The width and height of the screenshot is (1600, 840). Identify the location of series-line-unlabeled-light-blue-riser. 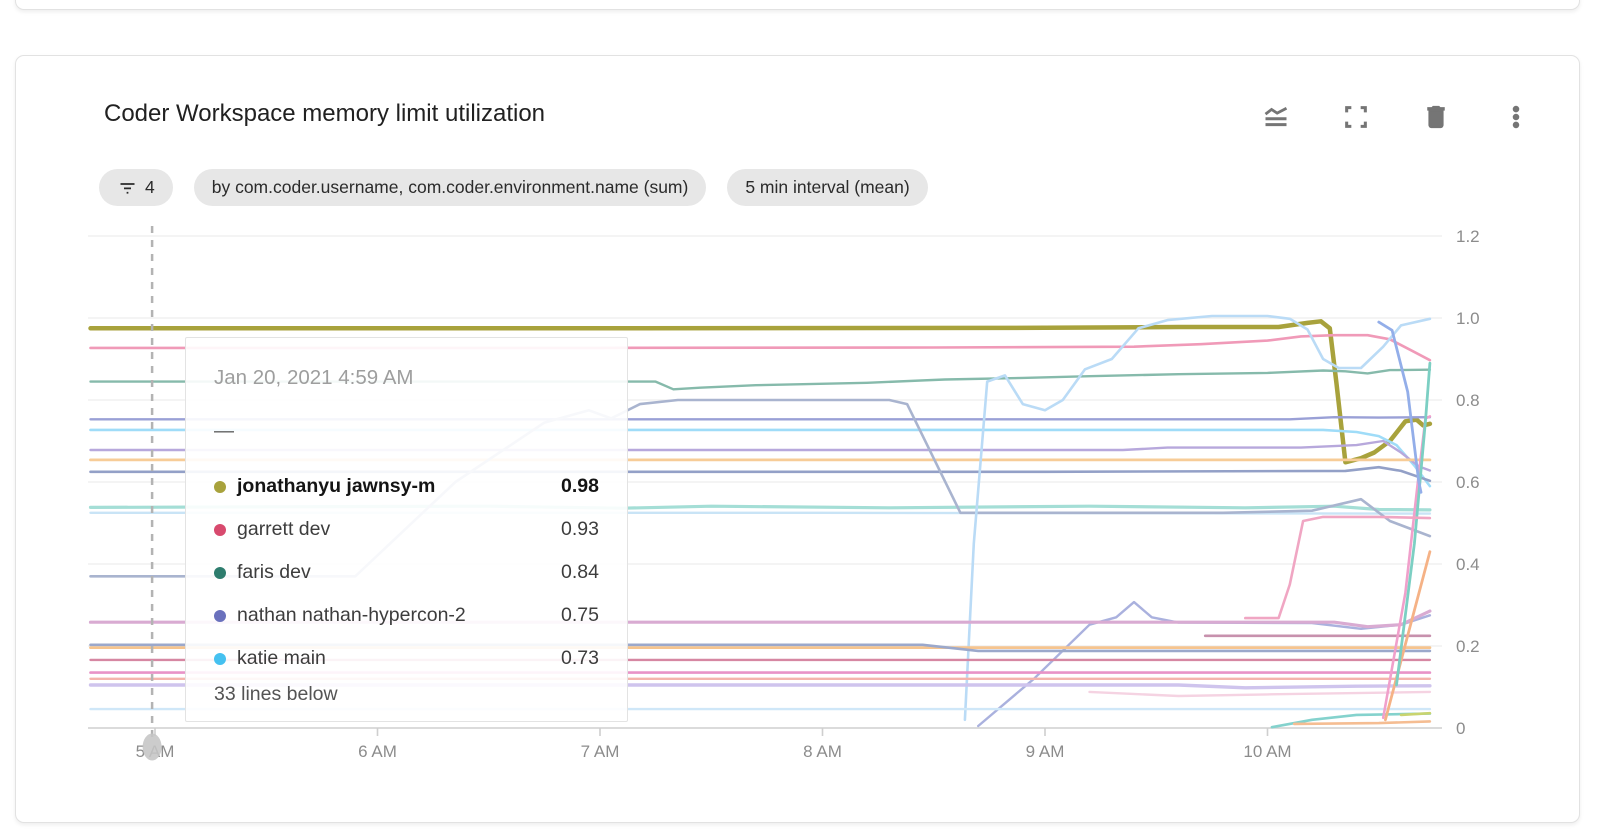
(1197, 518).